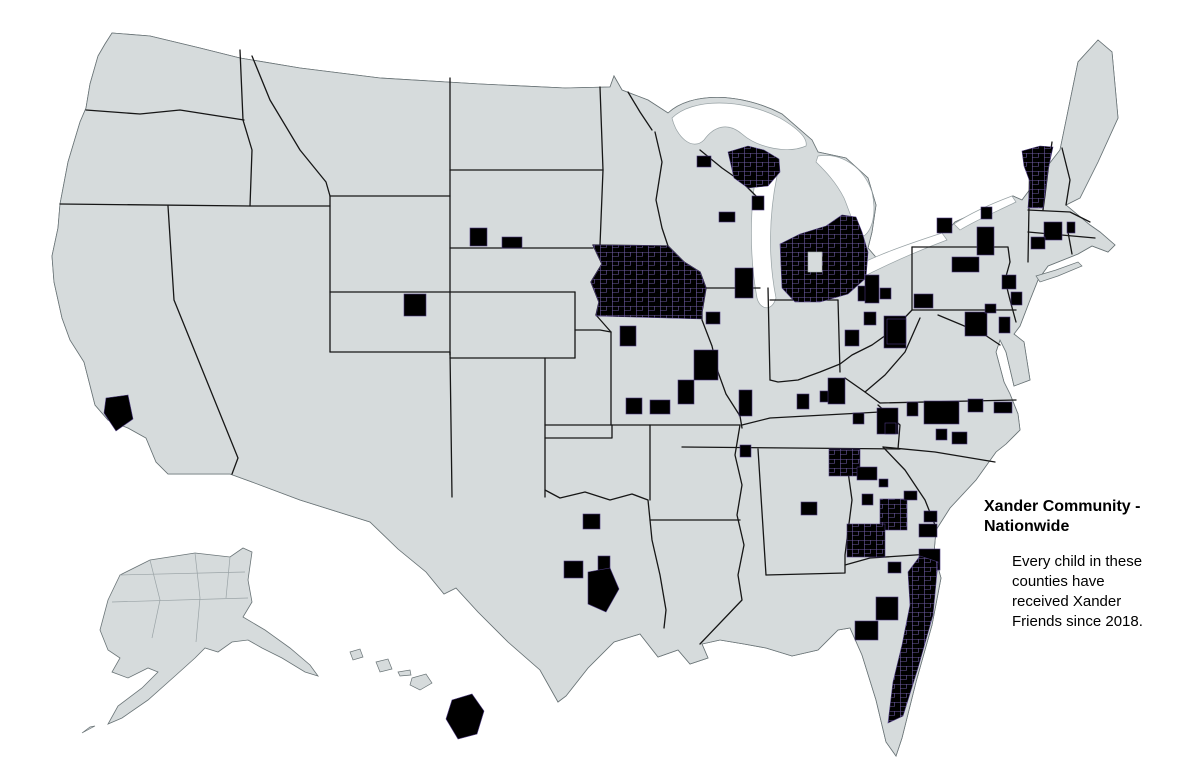  I want to click on florida-central-cluster, so click(887, 608).